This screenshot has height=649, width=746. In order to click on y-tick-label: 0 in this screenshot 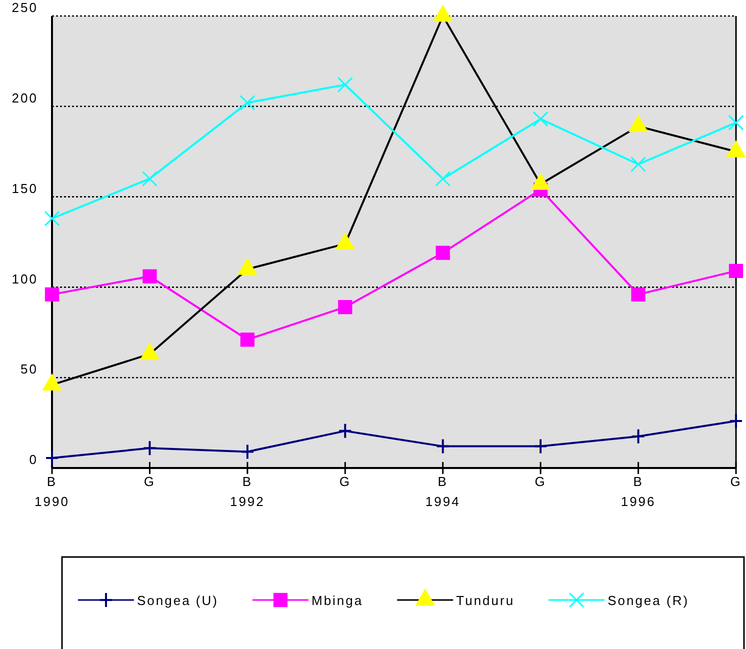, I will do `click(33, 460)`.